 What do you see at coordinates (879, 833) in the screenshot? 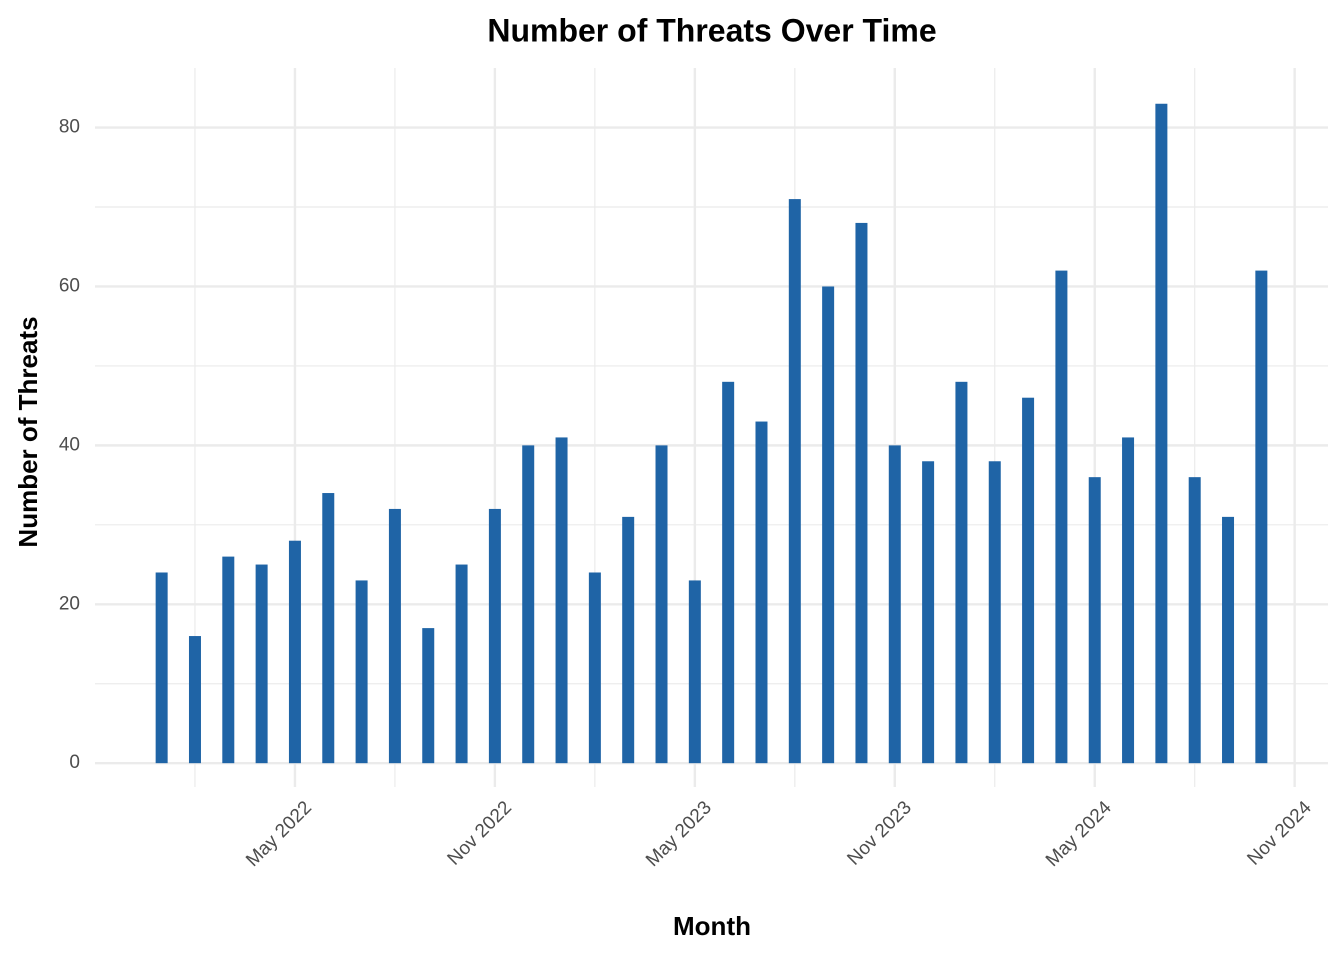
I see `x-tick-label: Nov 2023` at bounding box center [879, 833].